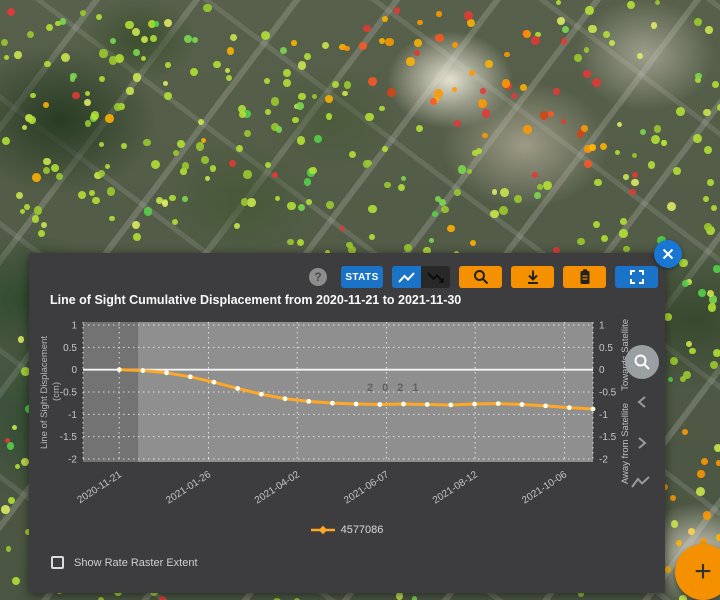 The width and height of the screenshot is (720, 600). I want to click on svg-text: 2021, so click(397, 388).